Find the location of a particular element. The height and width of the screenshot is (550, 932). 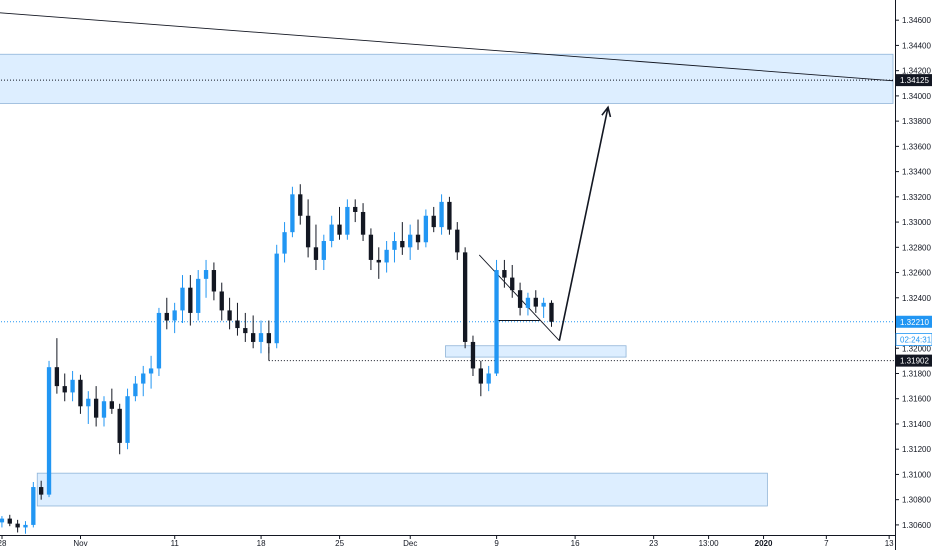

arrow-head is located at coordinates (606, 111).